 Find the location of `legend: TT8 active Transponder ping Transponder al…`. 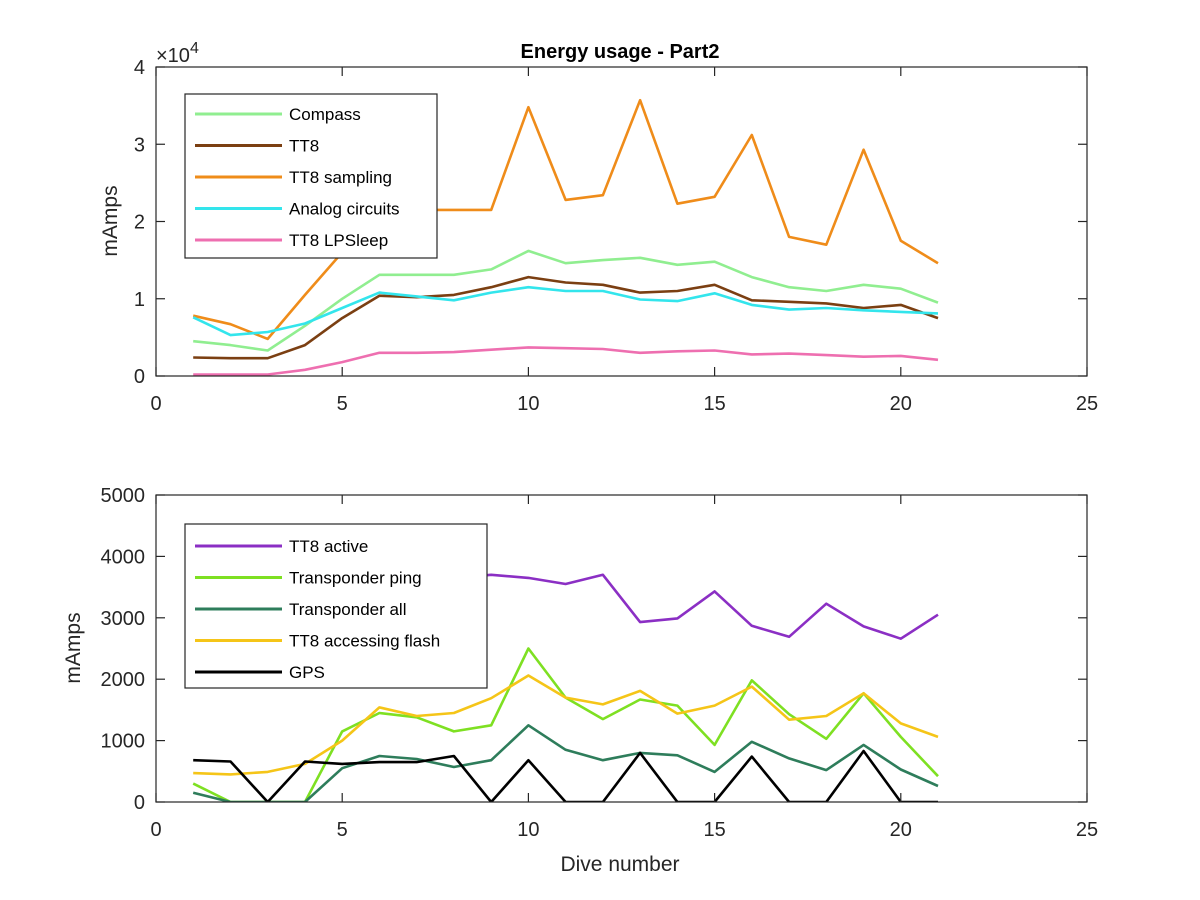

legend: TT8 active Transponder ping Transponder al… is located at coordinates (336, 606).